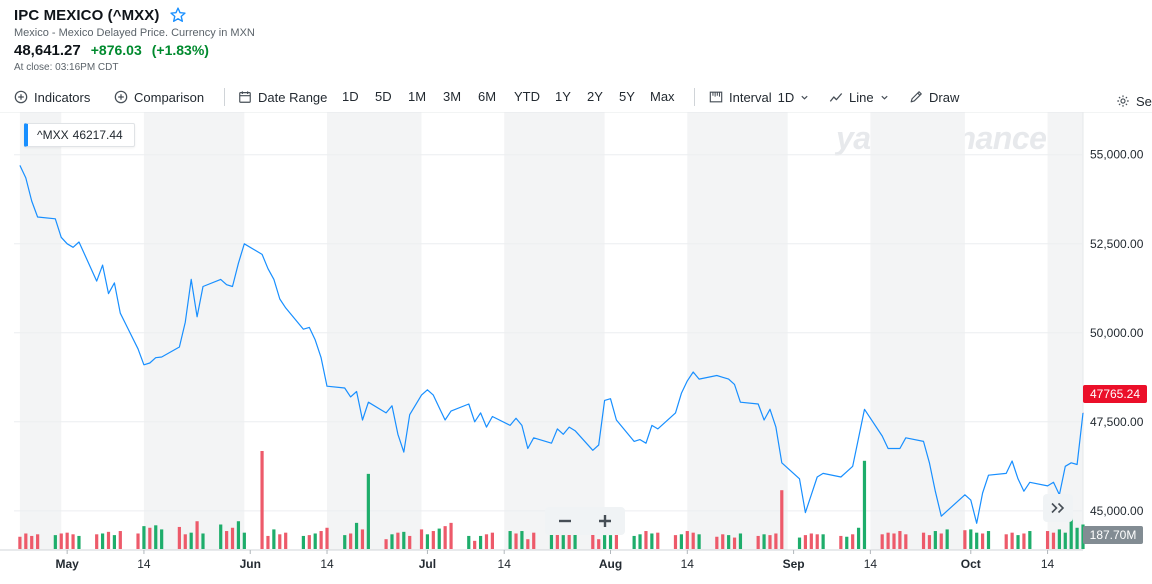 This screenshot has width=1152, height=584. I want to click on chart-type-dropdown: Line, so click(859, 97).